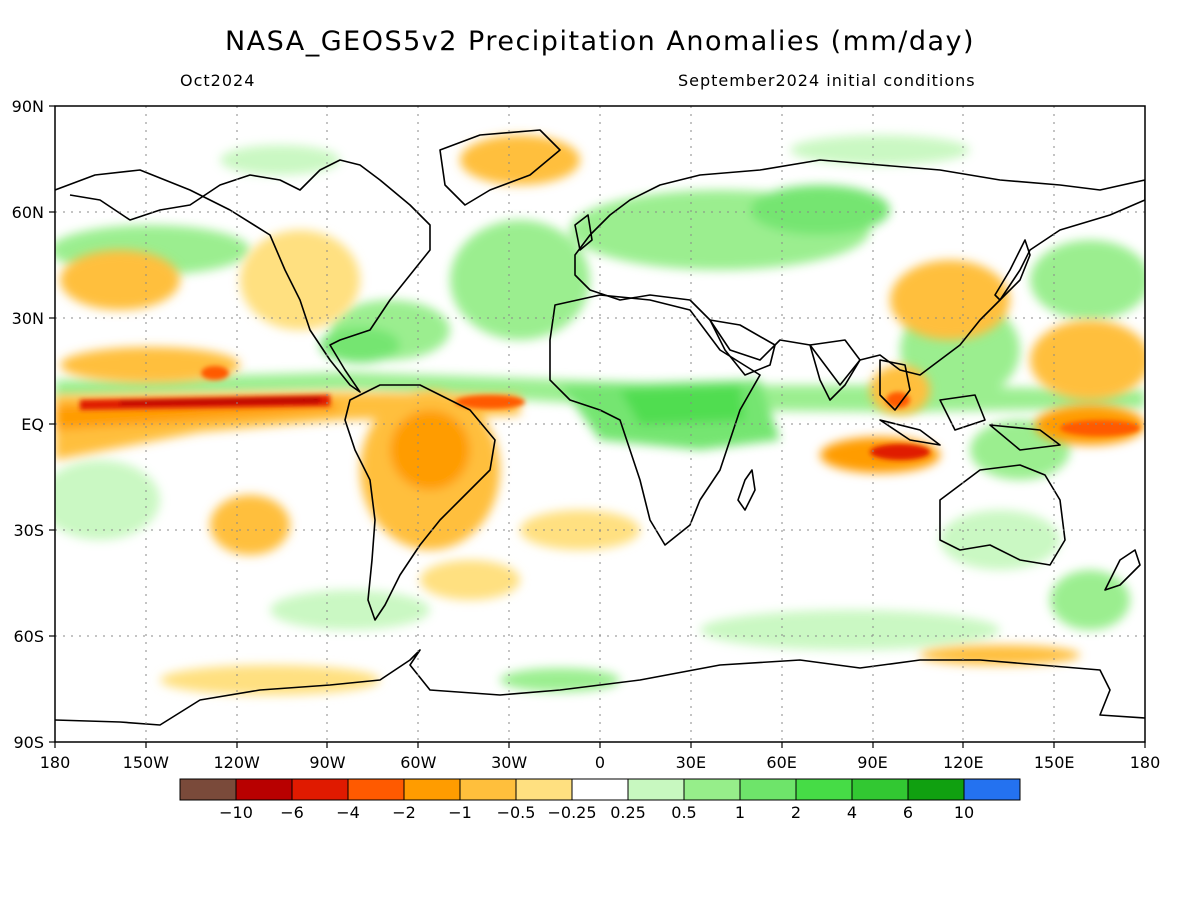 This screenshot has width=1200, height=900. I want to click on lat-label: EQ, so click(32, 424).